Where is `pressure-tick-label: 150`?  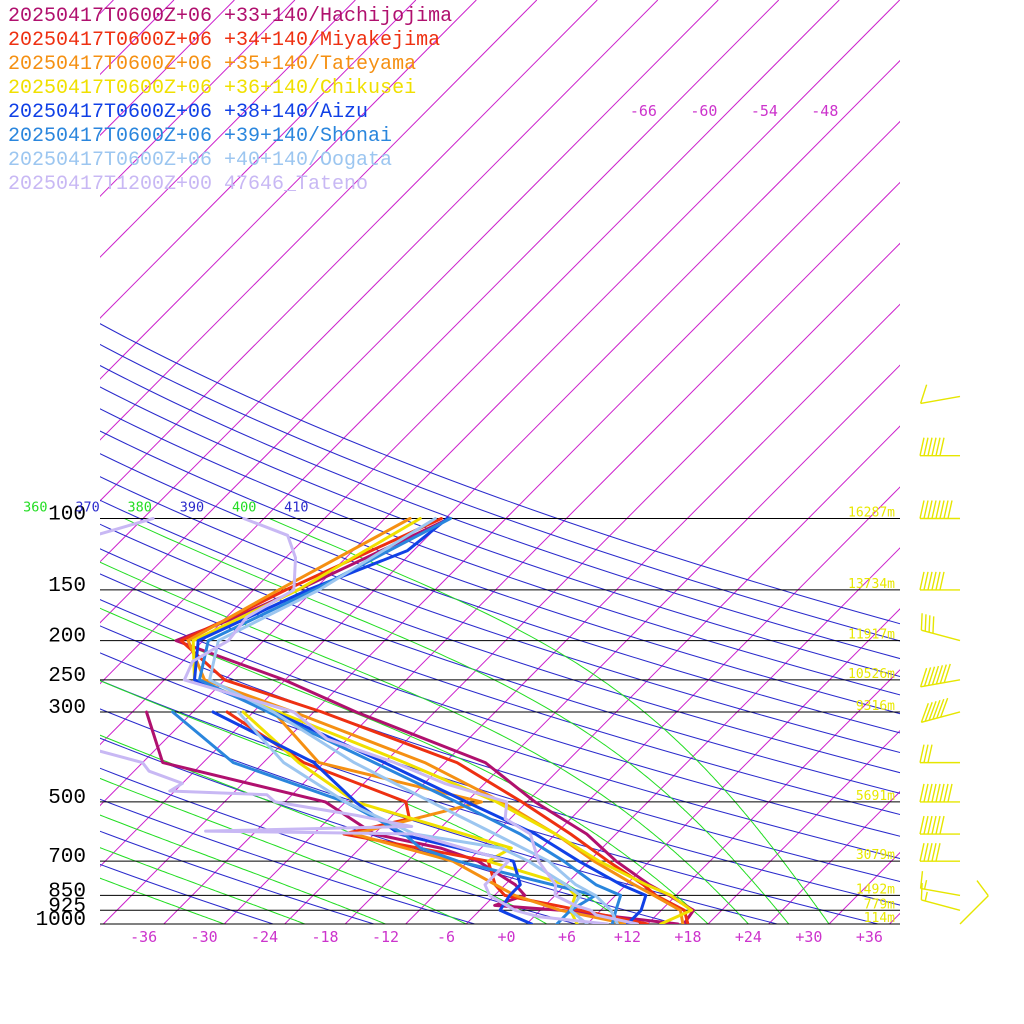
pressure-tick-label: 150 is located at coordinates (67, 586).